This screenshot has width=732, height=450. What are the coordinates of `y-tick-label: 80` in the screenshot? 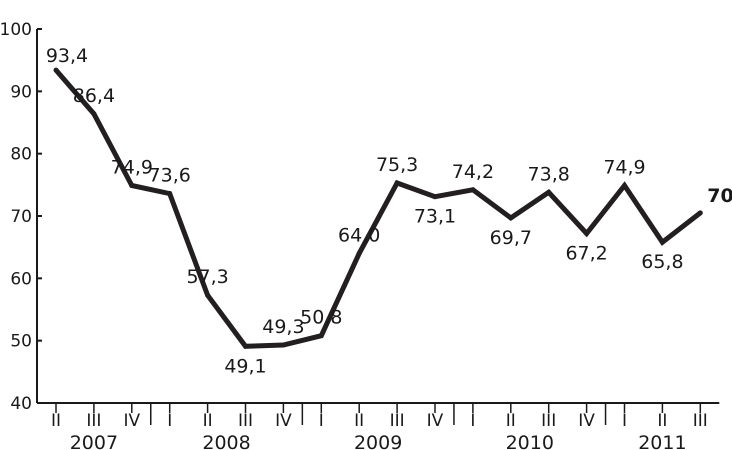 It's located at (21, 155).